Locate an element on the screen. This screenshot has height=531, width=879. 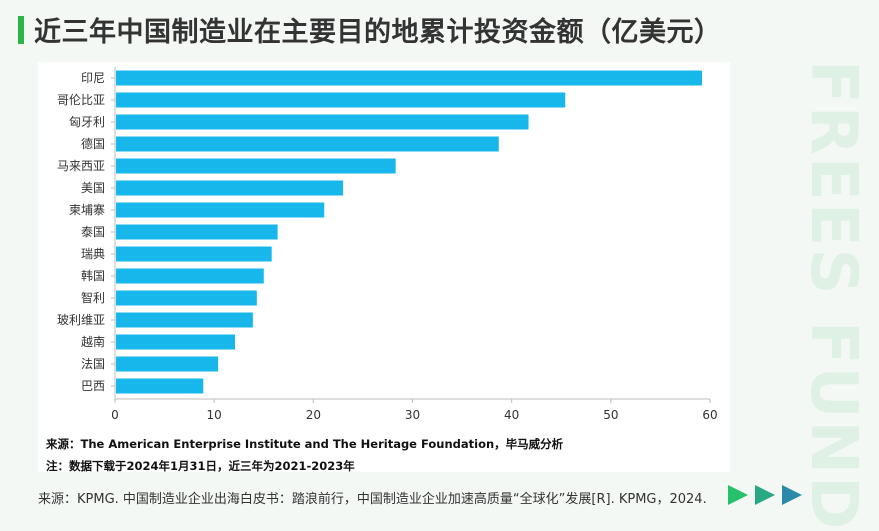
y-tick-label-7: 泰国 is located at coordinates (93, 232).